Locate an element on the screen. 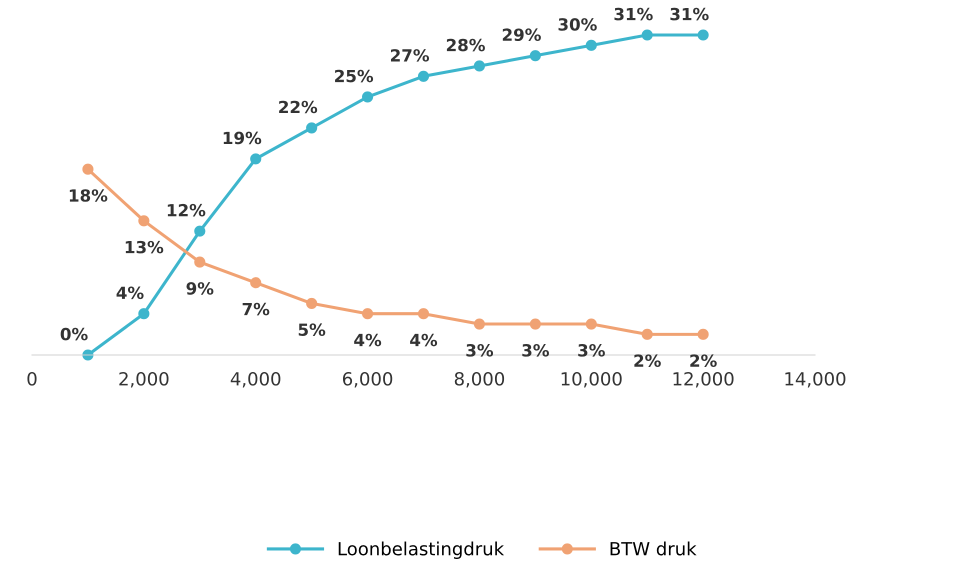 This screenshot has width=965, height=587. data-label: 27% is located at coordinates (410, 55).